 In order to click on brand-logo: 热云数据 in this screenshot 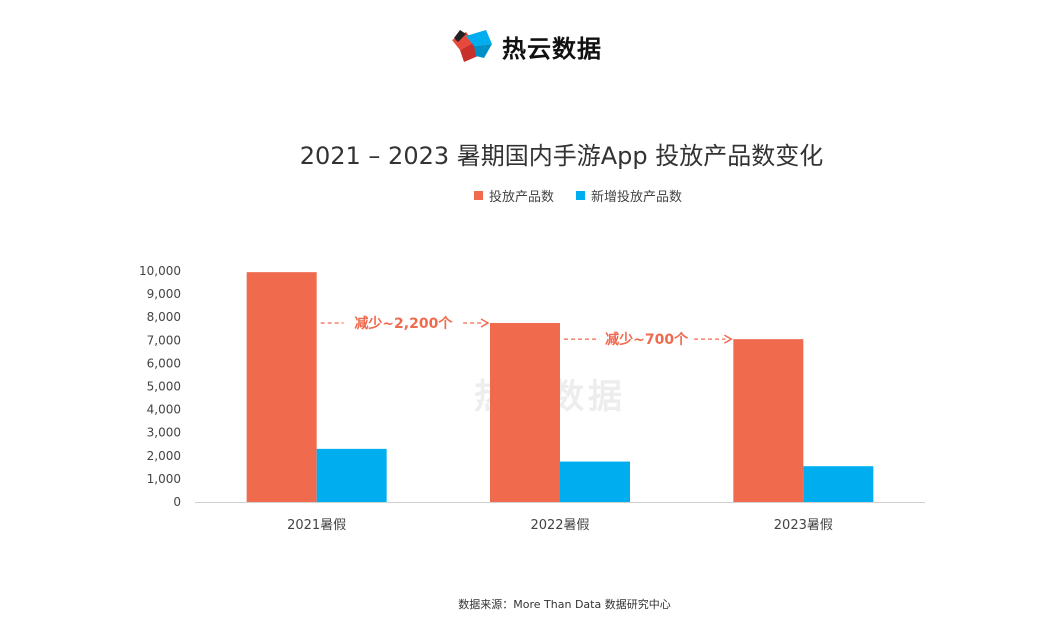, I will do `click(524, 46)`.